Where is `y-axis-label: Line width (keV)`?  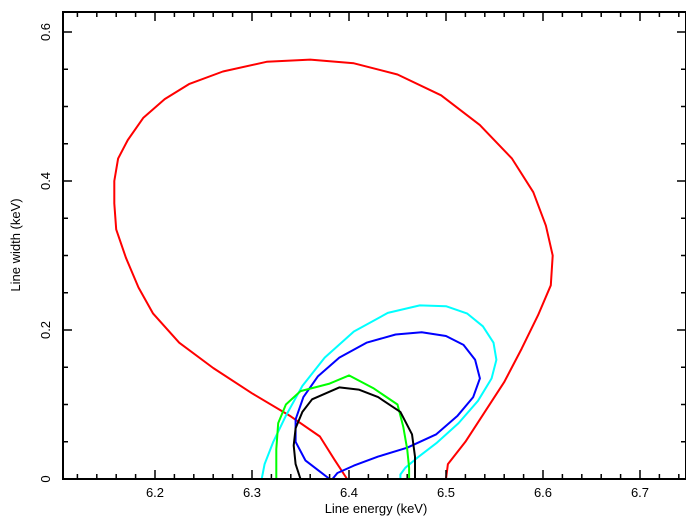 y-axis-label: Line width (keV) is located at coordinates (15, 244).